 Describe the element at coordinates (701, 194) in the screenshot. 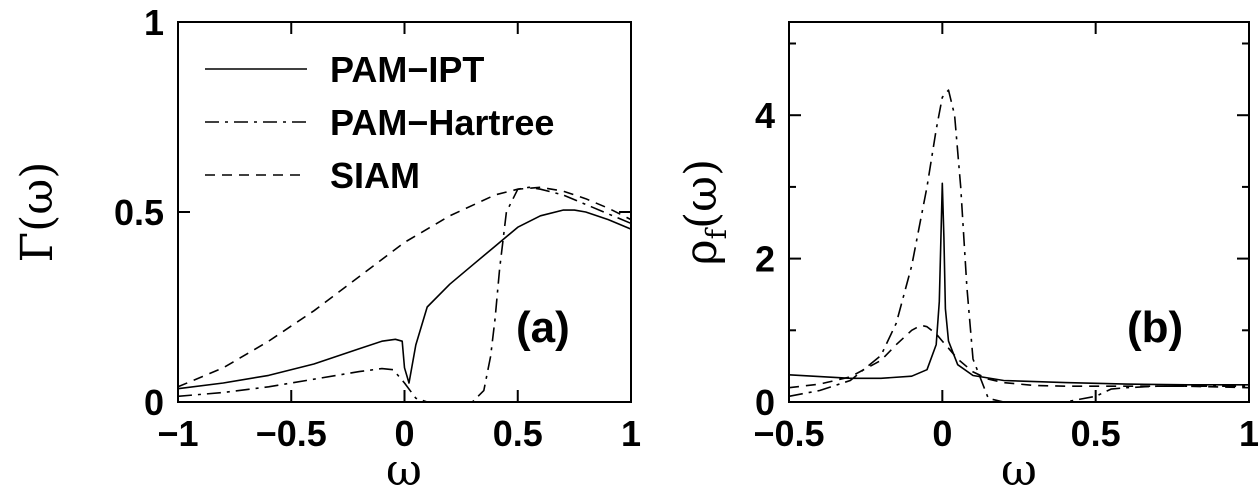

I see `y-axis-label-b-tail: (ω)` at that location.